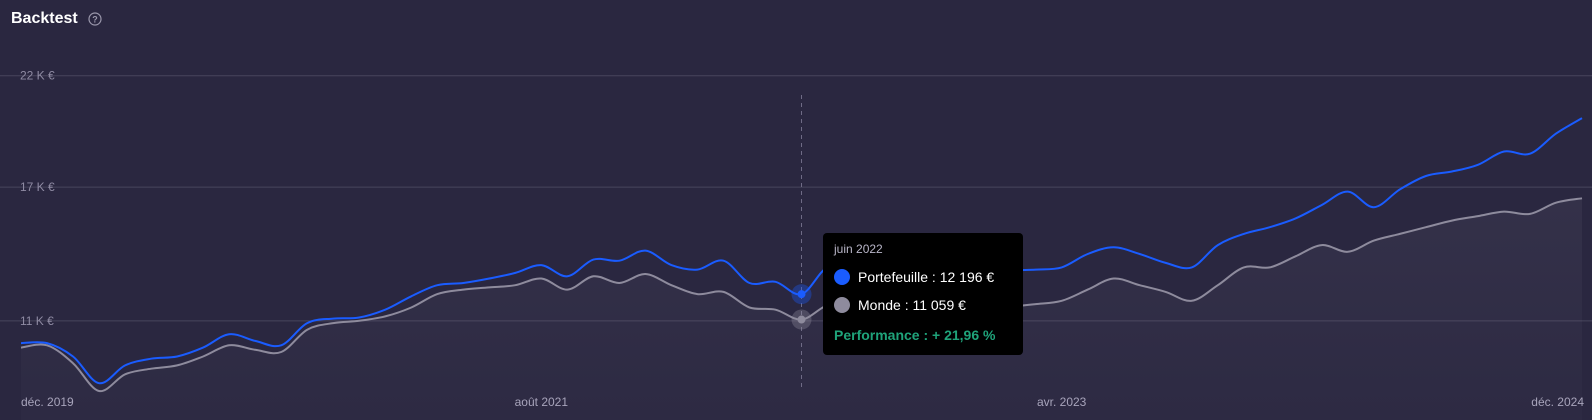  I want to click on hover-point-monde, so click(801, 319).